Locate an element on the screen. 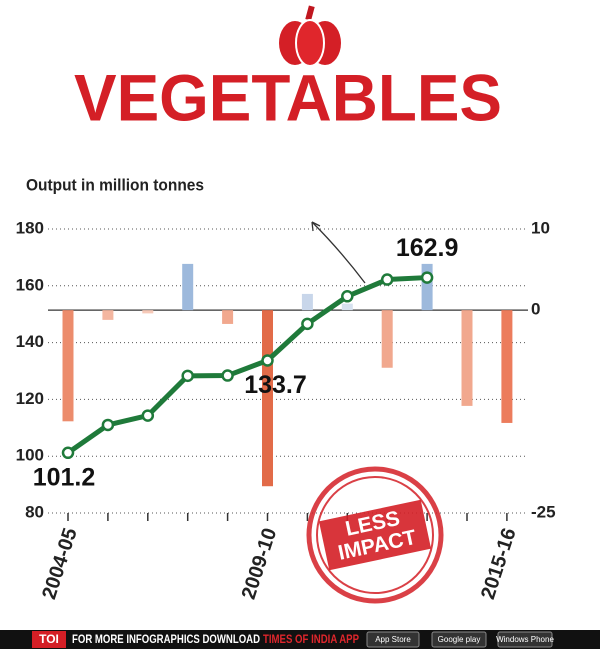  chart-subtitle: Output in million tonnes is located at coordinates (115, 184).